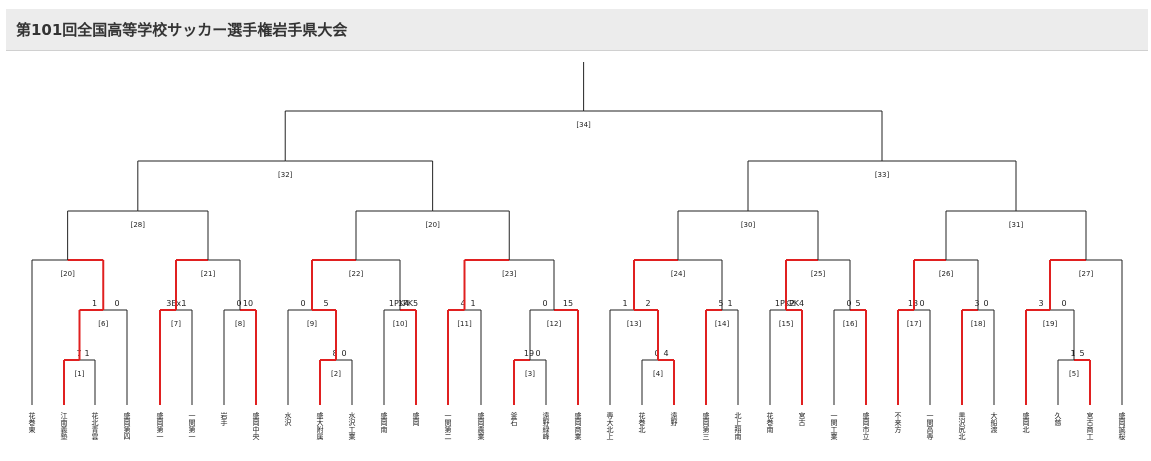 The image size is (1151, 461). Describe the element at coordinates (898, 423) in the screenshot. I see `team-name: 不来方` at that location.